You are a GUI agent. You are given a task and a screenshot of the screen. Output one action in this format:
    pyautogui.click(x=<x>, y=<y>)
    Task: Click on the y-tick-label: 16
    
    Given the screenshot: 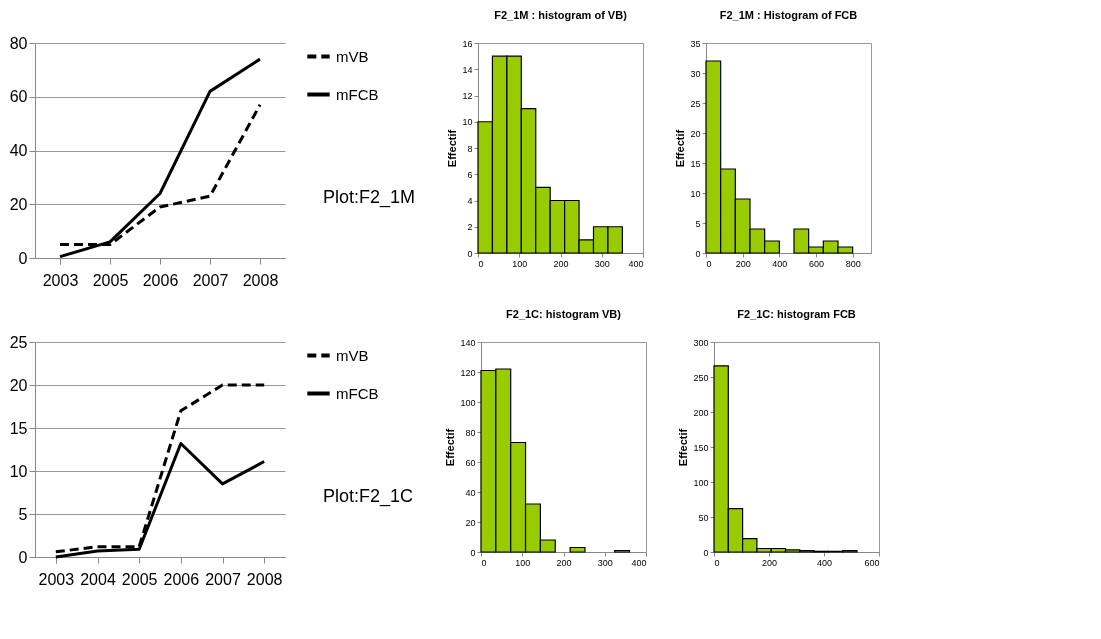 What is the action you would take?
    pyautogui.click(x=467, y=43)
    